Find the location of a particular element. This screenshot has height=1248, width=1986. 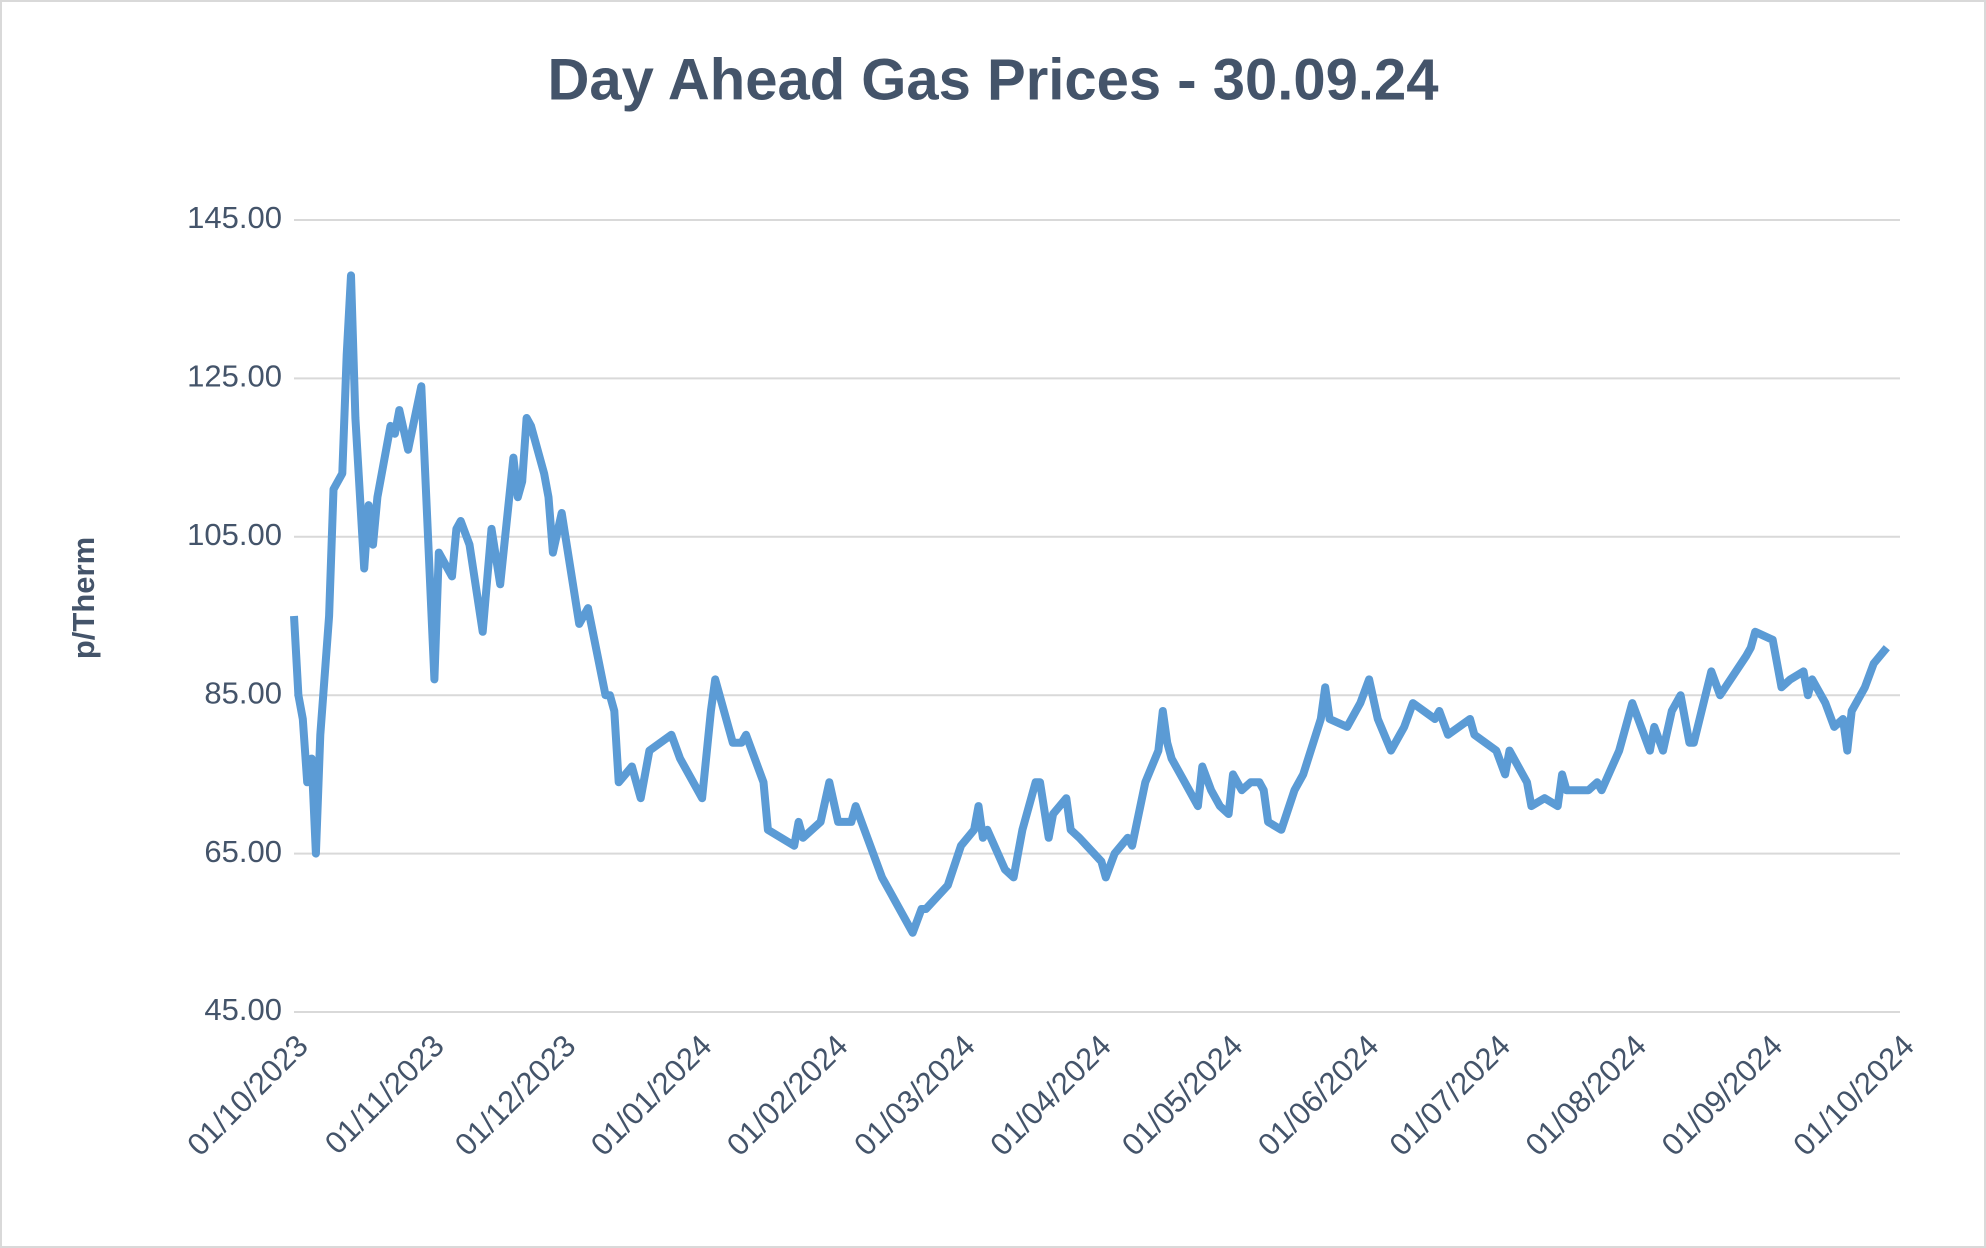

y-tick-label: 65.00 is located at coordinates (243, 851).